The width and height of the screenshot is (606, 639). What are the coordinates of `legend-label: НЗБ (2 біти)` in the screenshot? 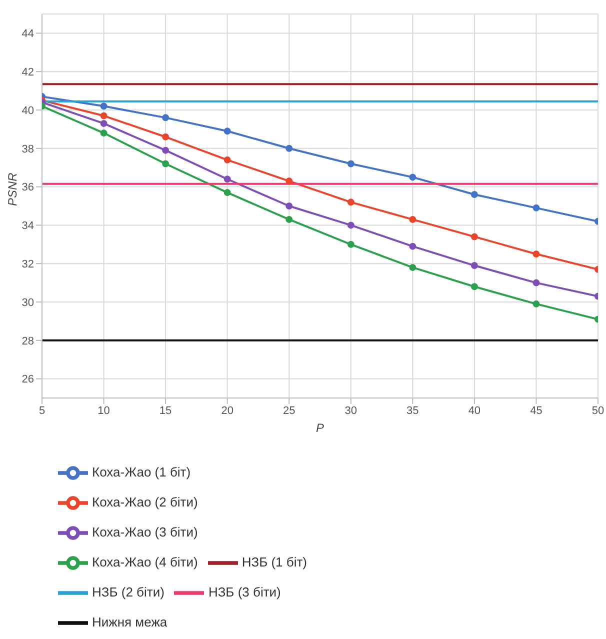 It's located at (128, 592).